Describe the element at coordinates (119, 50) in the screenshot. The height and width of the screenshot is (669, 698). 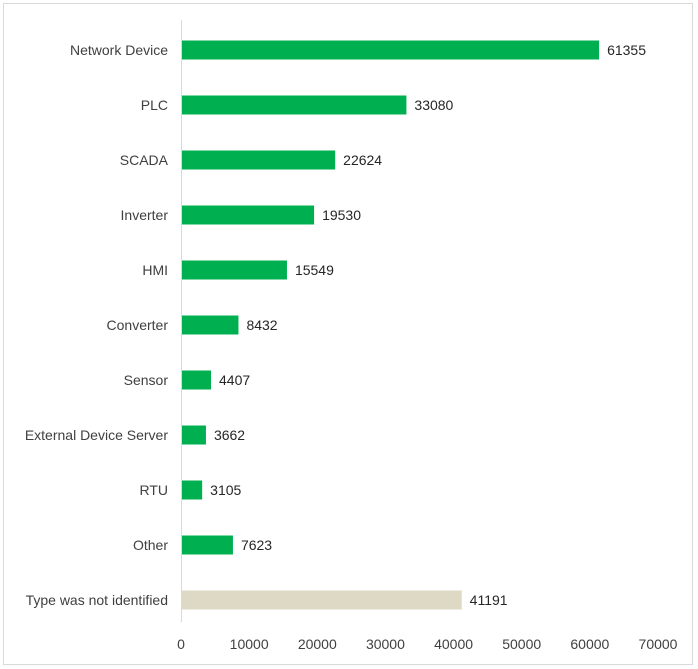
I see `category-label: Network Device` at that location.